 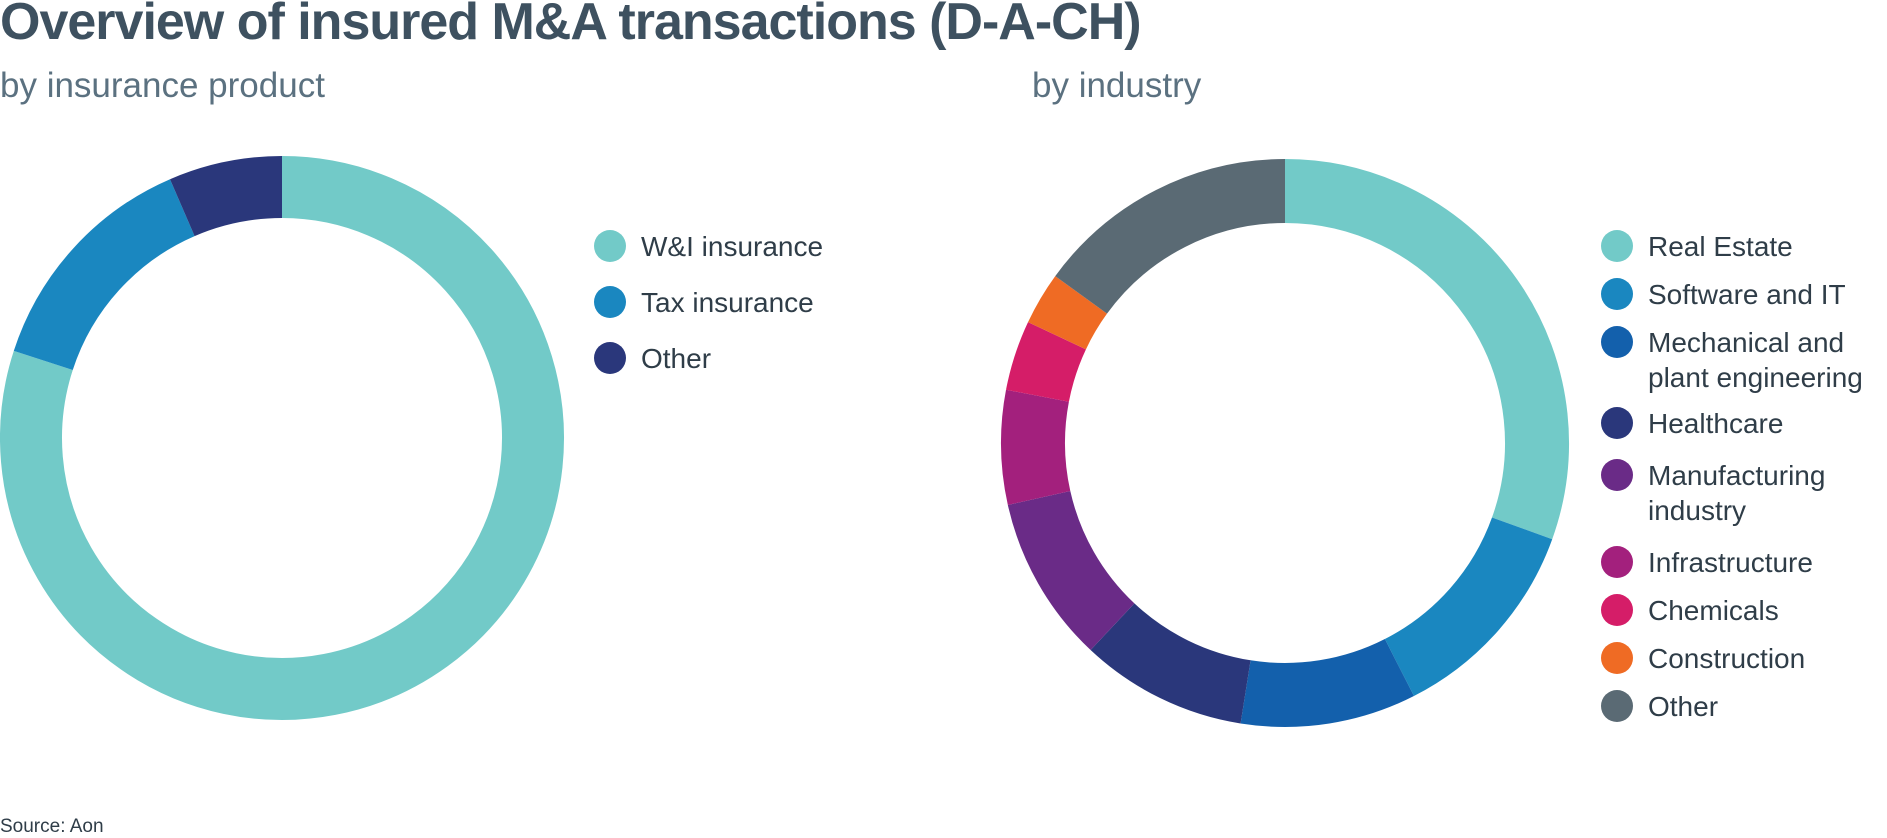 What do you see at coordinates (1468, 606) in the screenshot?
I see `donut-slice-software-and-it` at bounding box center [1468, 606].